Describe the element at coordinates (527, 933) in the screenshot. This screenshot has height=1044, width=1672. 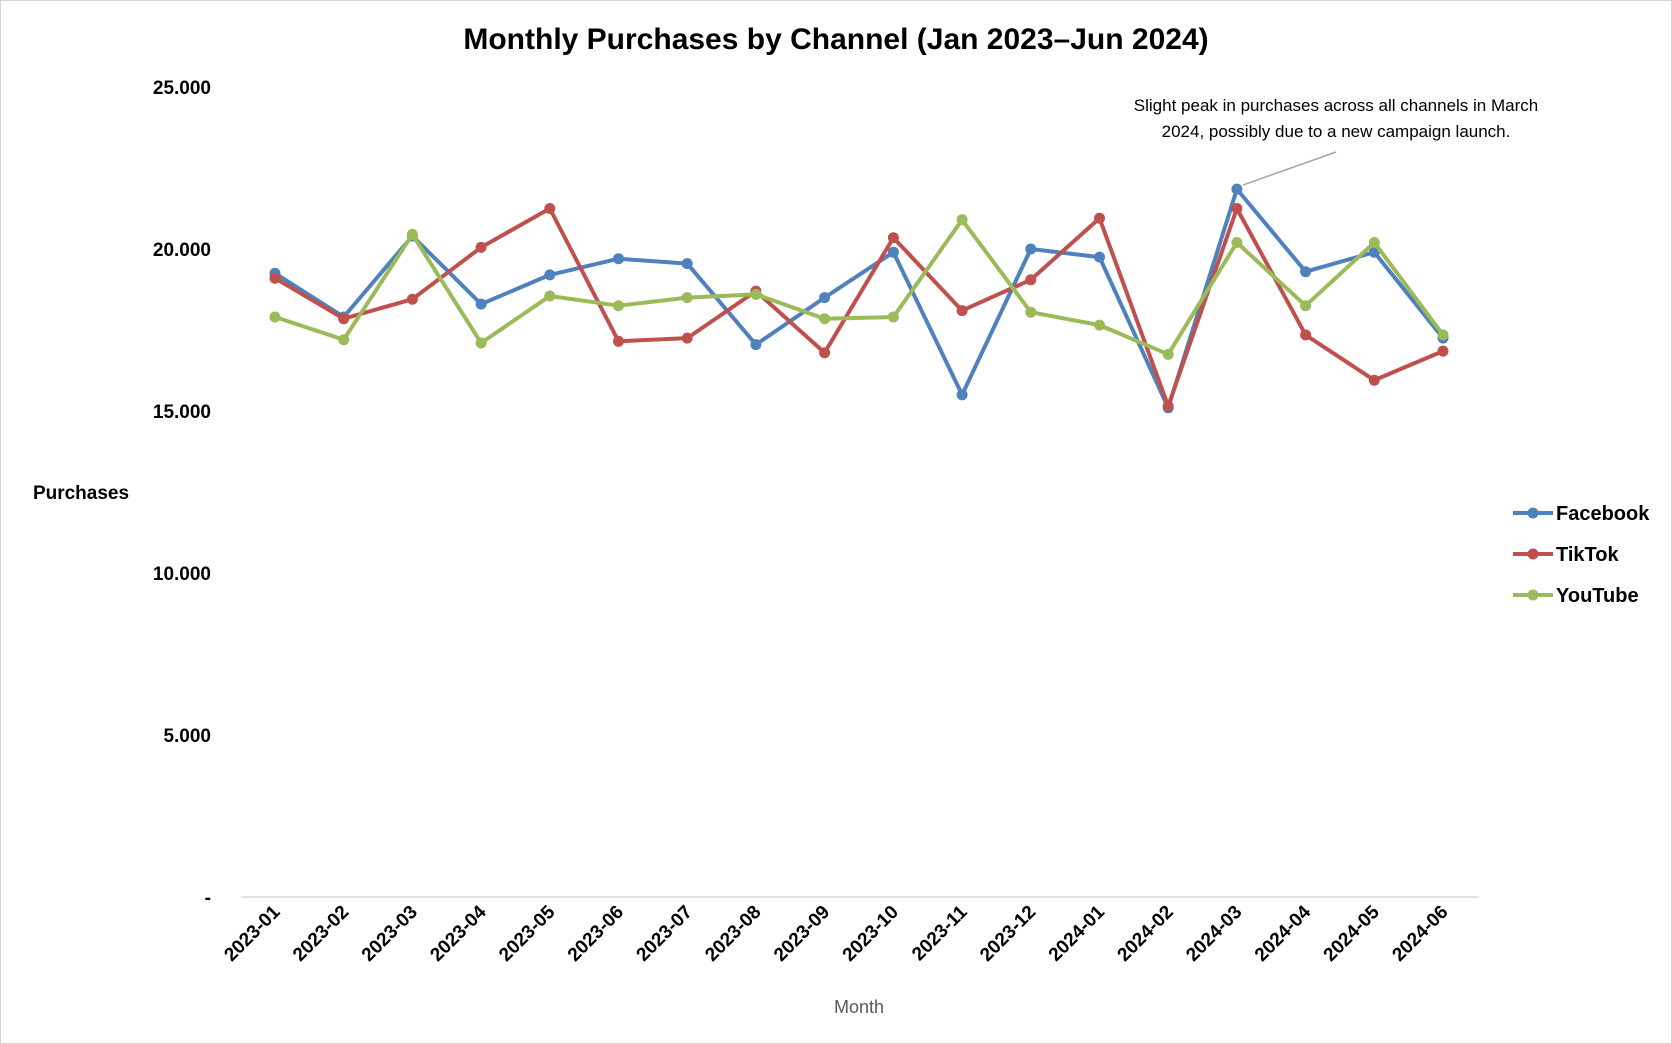
I see `x-tick-label: 2023-05` at that location.